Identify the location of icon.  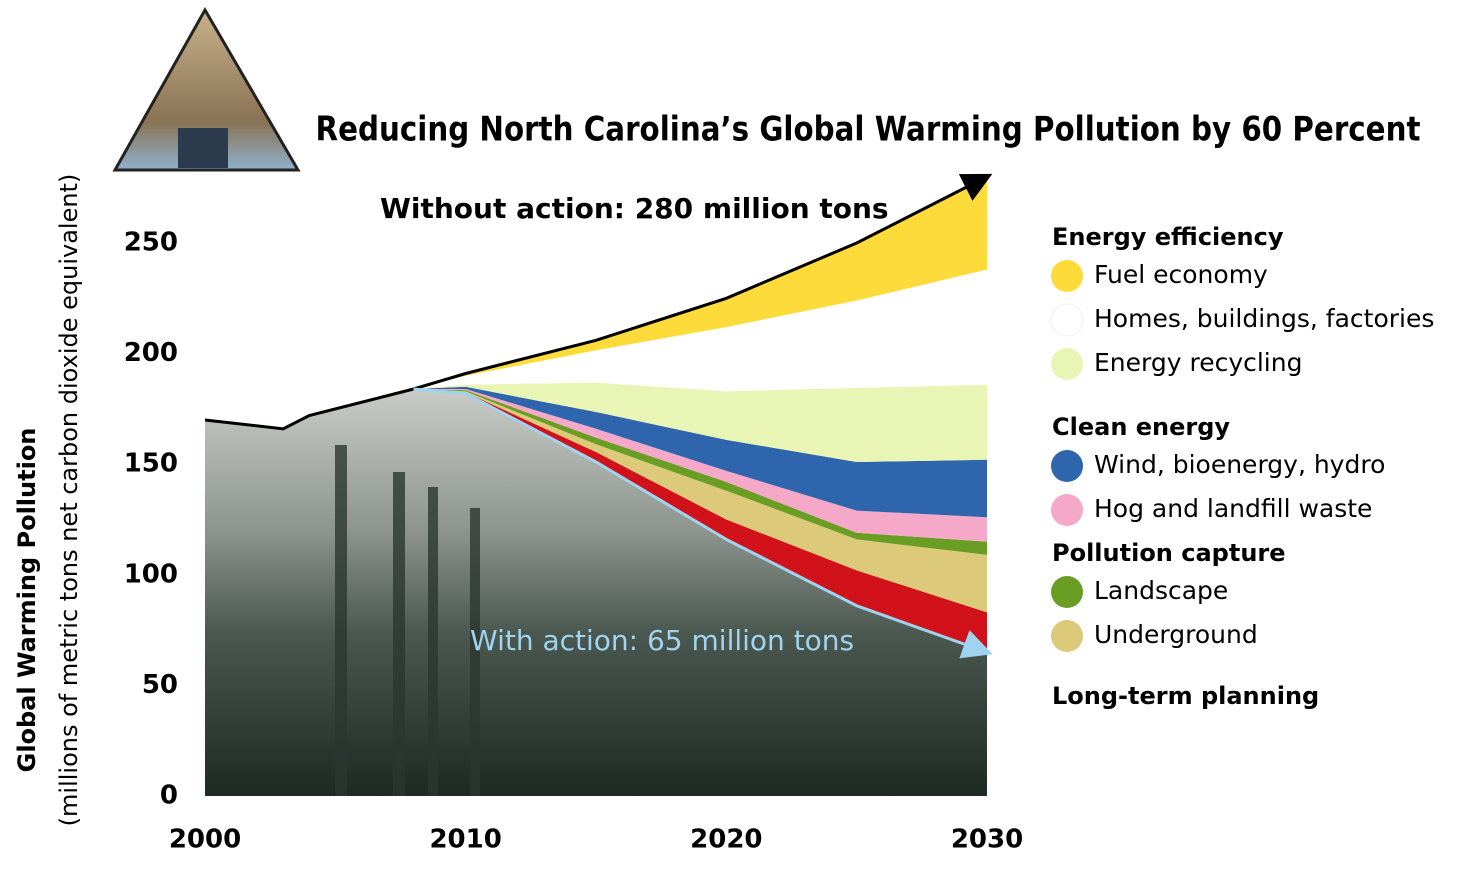
(206, 89).